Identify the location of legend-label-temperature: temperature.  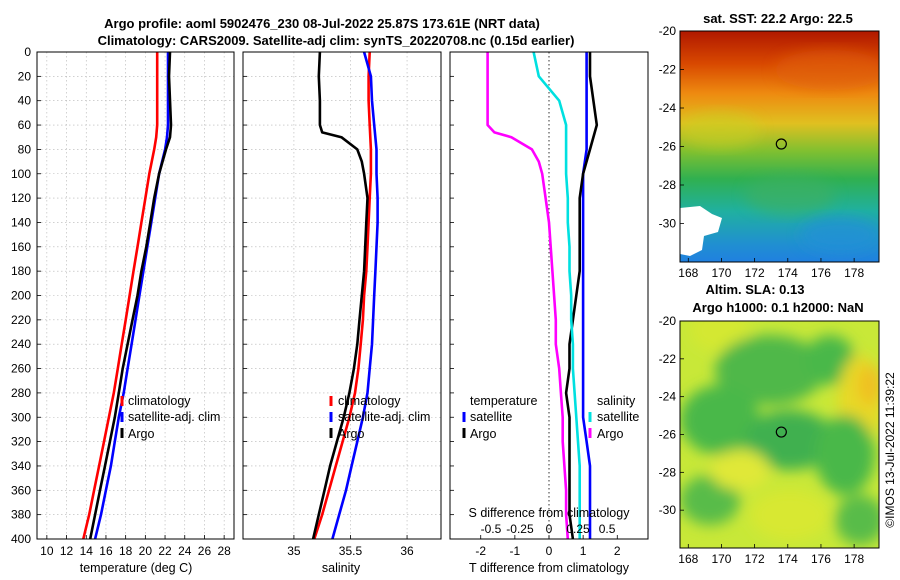
(503, 401).